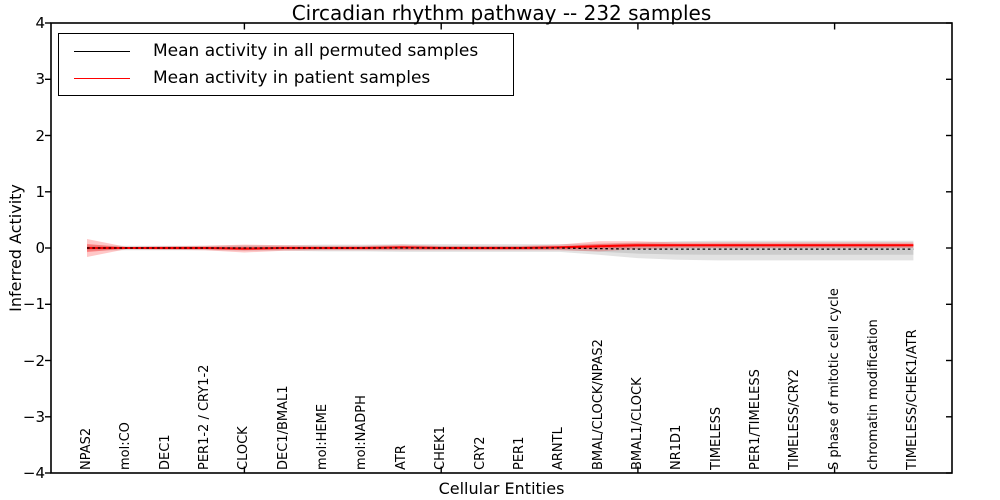 This screenshot has width=1000, height=500. What do you see at coordinates (519, 453) in the screenshot?
I see `x-tick-label: PER1` at bounding box center [519, 453].